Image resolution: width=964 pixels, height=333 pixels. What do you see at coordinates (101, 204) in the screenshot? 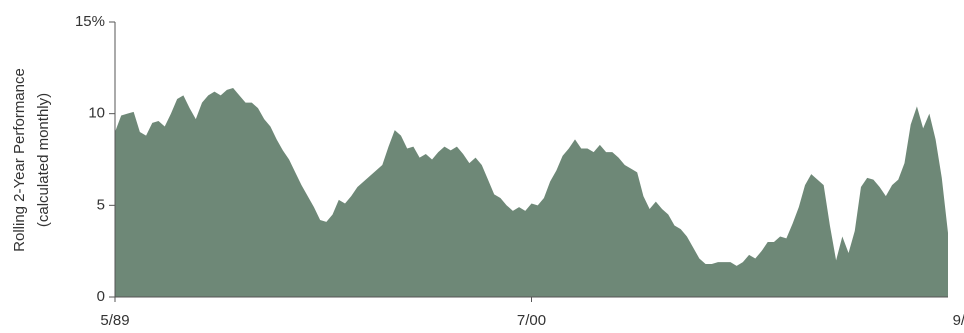
I see `y-tick-label: 5` at bounding box center [101, 204].